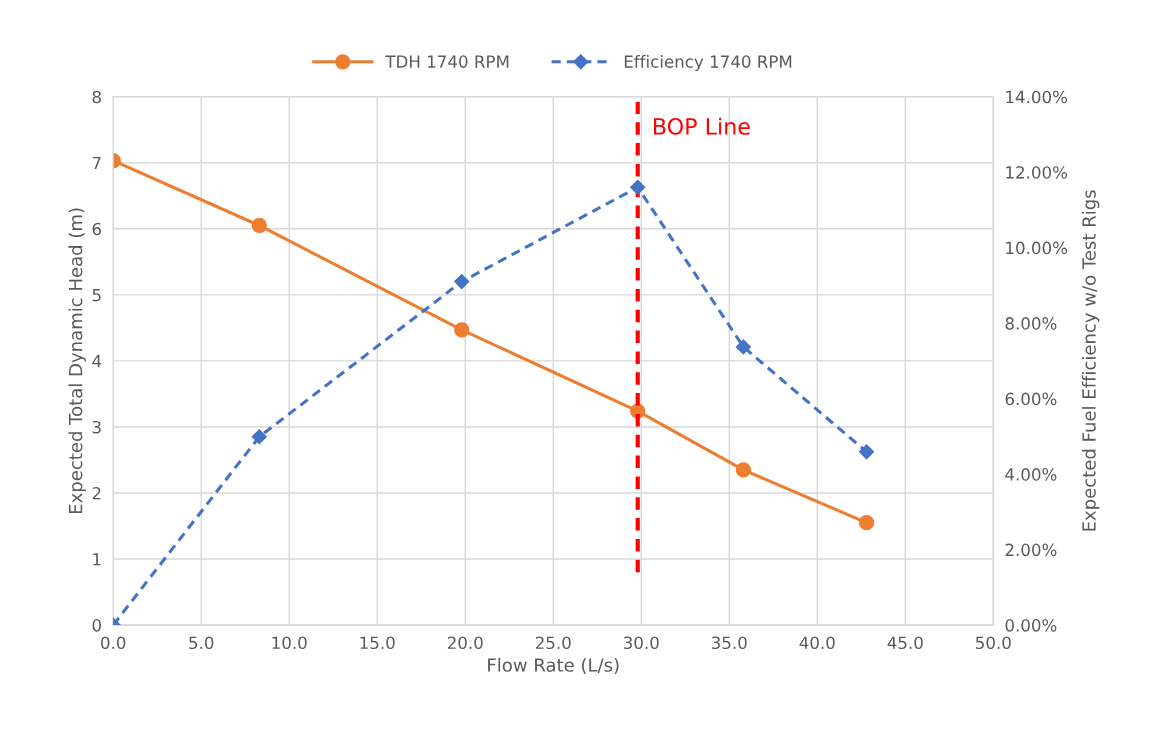  What do you see at coordinates (641, 643) in the screenshot?
I see `x-tick-label: 30.0` at bounding box center [641, 643].